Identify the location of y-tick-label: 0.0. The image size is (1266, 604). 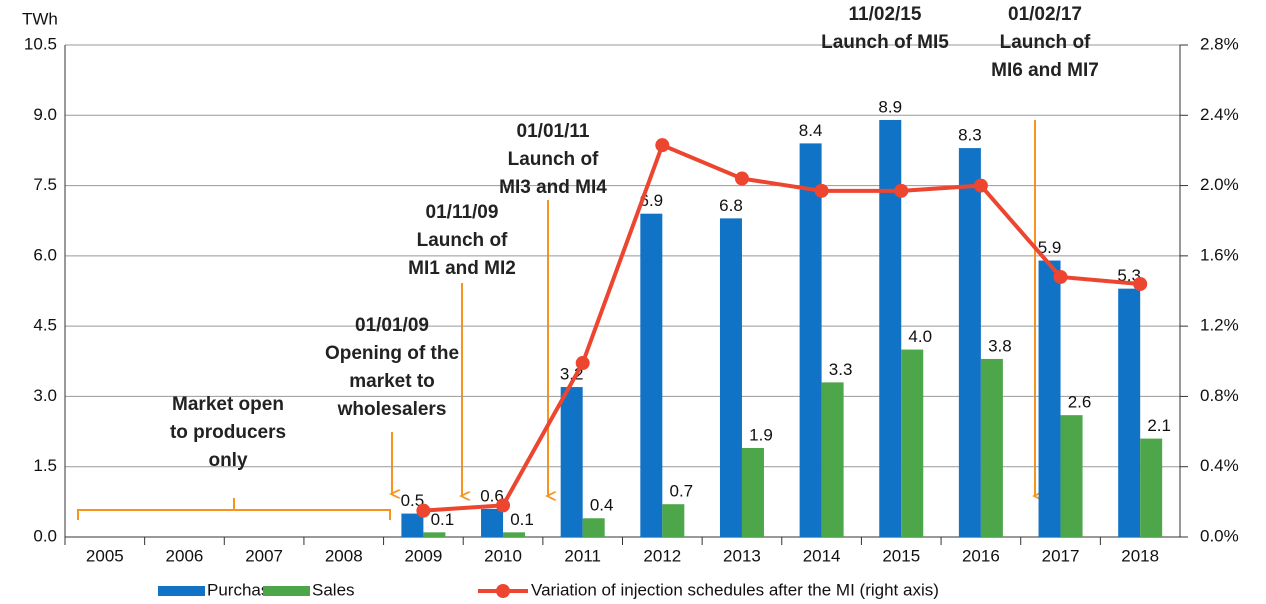
(45, 535).